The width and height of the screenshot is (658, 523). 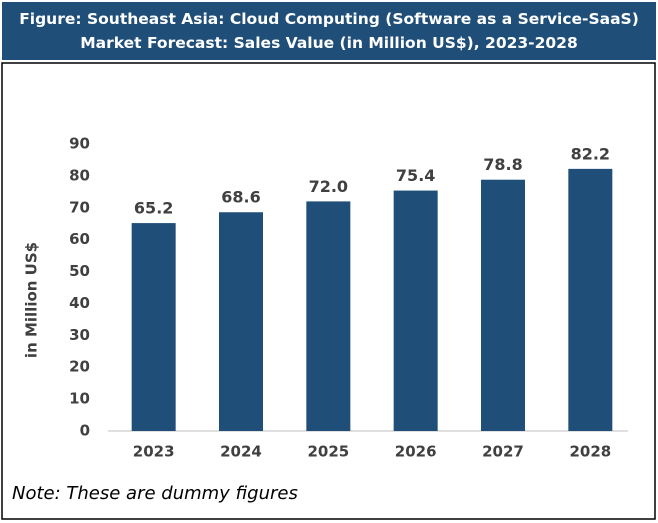 I want to click on y-tick-label: 0, so click(x=85, y=431).